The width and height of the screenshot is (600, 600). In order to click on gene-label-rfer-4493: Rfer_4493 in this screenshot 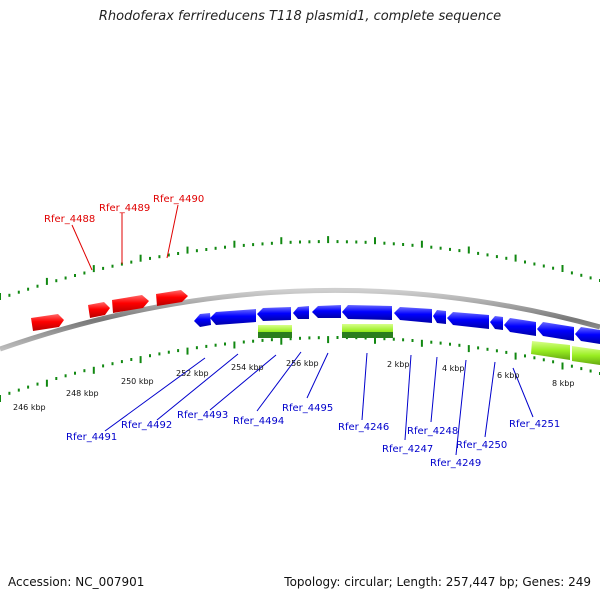, I will do `click(202, 415)`.